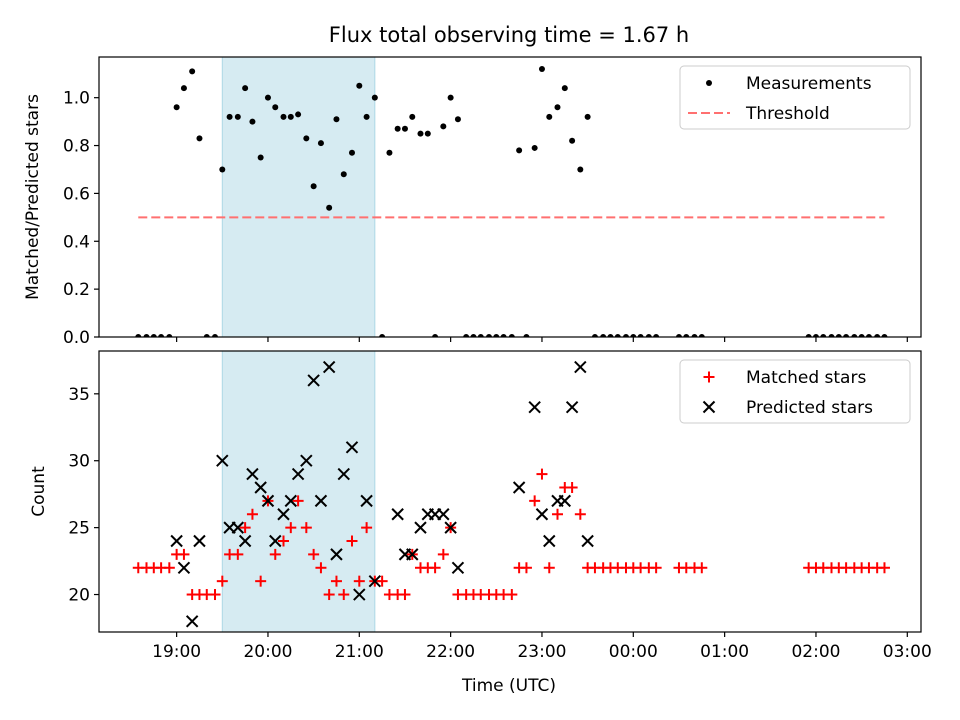 Image resolution: width=960 pixels, height=720 pixels. I want to click on y-axis: 20 25 30 35, so click(83, 495).